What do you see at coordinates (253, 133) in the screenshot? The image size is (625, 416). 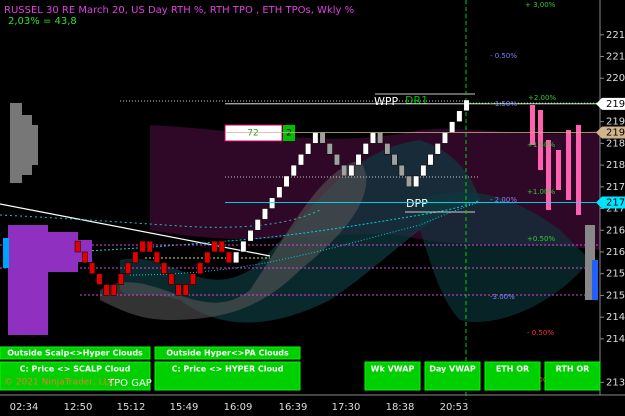 I see `tpo-count-box` at bounding box center [253, 133].